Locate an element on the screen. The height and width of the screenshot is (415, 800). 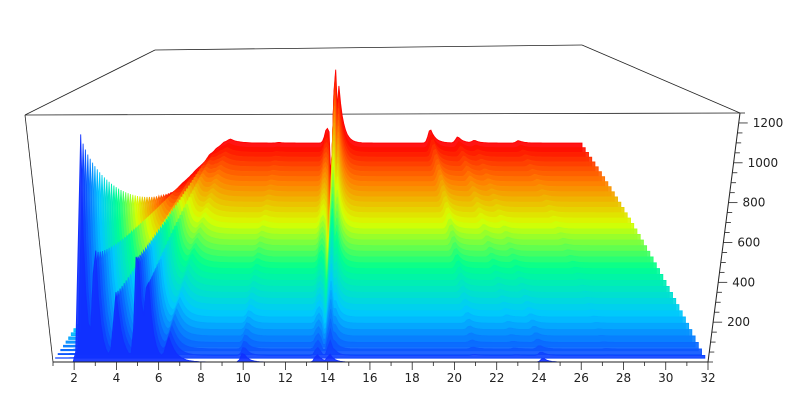
frame-left-vertical-edge is located at coordinates (39, 238).